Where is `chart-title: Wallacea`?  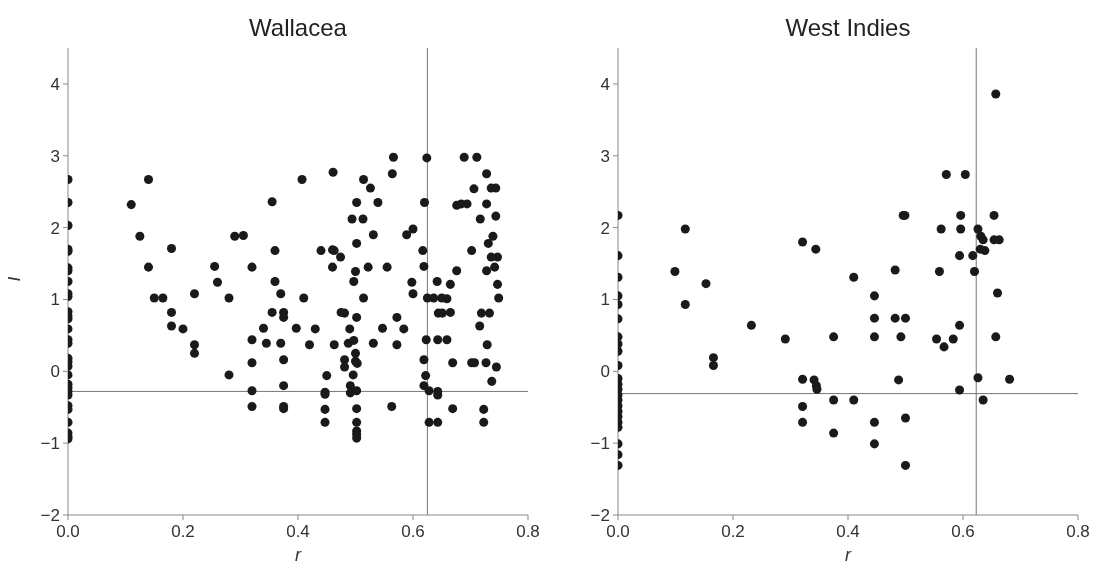
chart-title: Wallacea is located at coordinates (298, 28).